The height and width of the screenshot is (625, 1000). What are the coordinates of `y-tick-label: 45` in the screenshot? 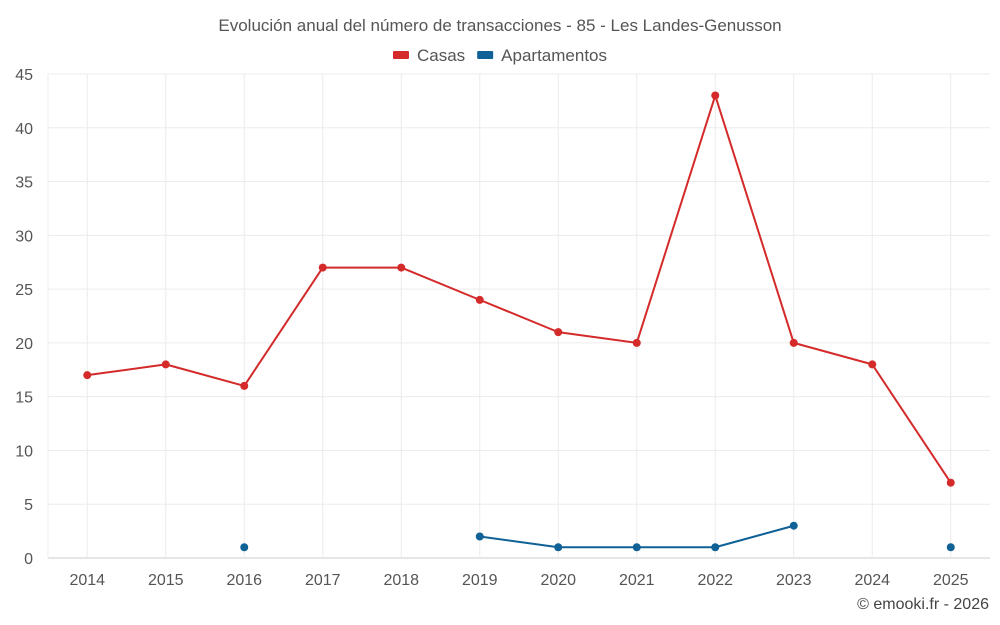 It's located at (24, 75).